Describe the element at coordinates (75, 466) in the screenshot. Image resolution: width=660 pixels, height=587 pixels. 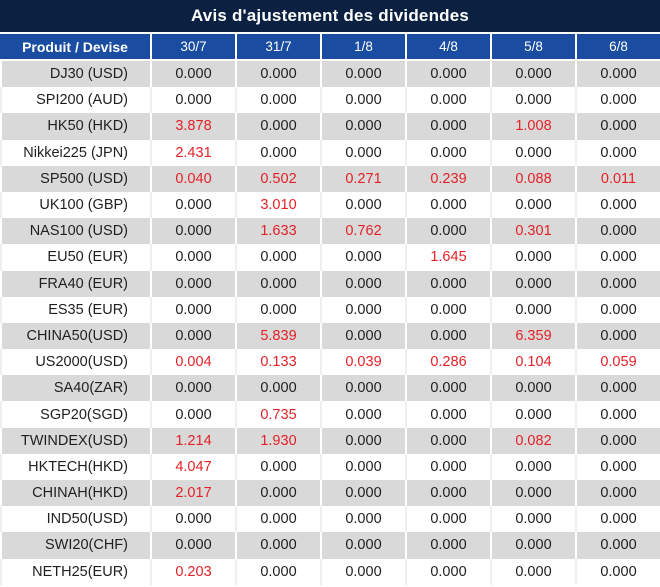
I see `product-cell: HKTECH(HKD)` at that location.